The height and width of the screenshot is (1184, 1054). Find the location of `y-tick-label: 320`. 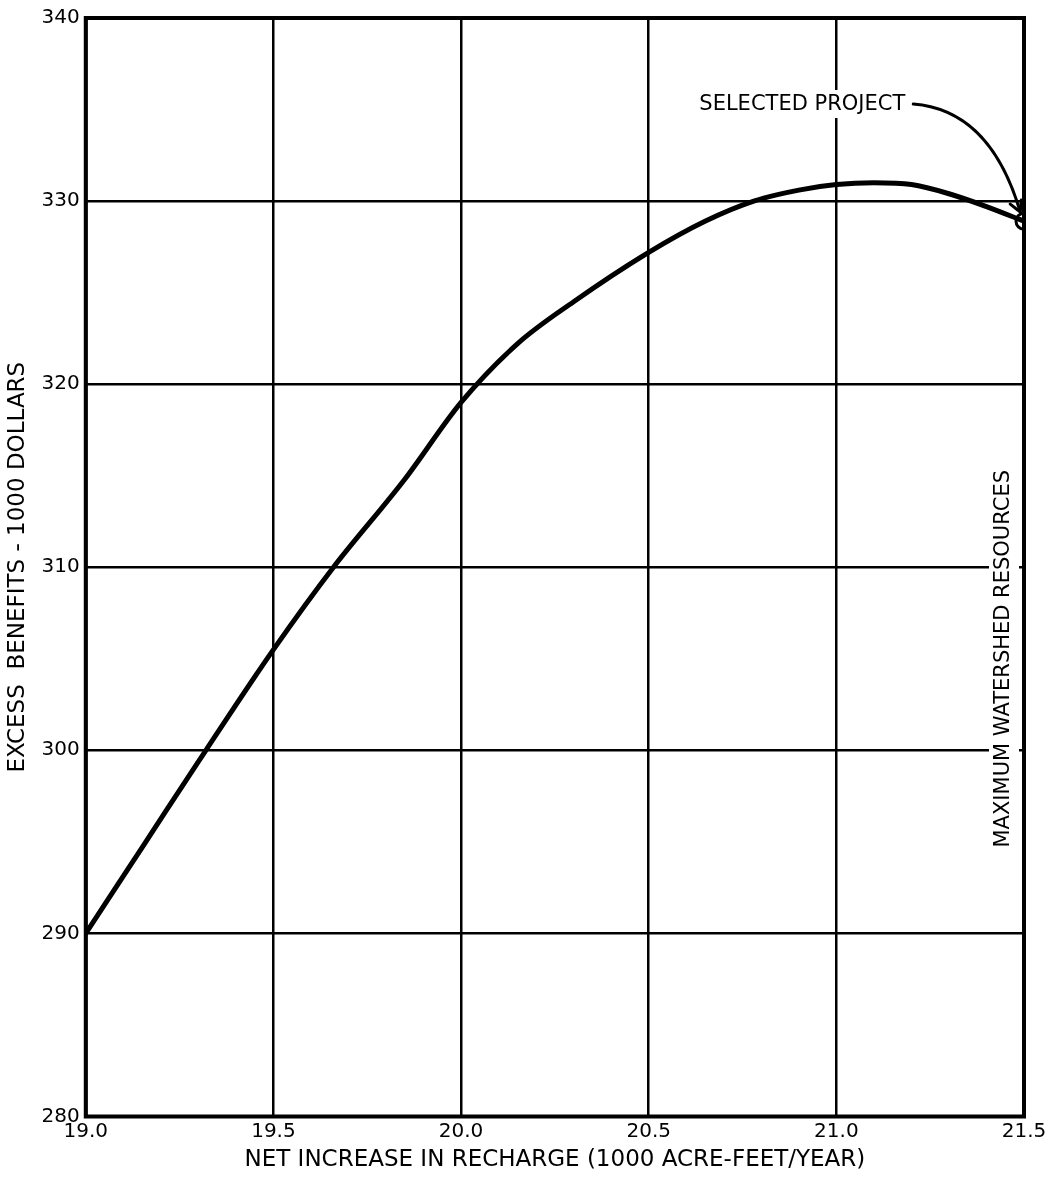

y-tick-label: 320 is located at coordinates (60, 382).